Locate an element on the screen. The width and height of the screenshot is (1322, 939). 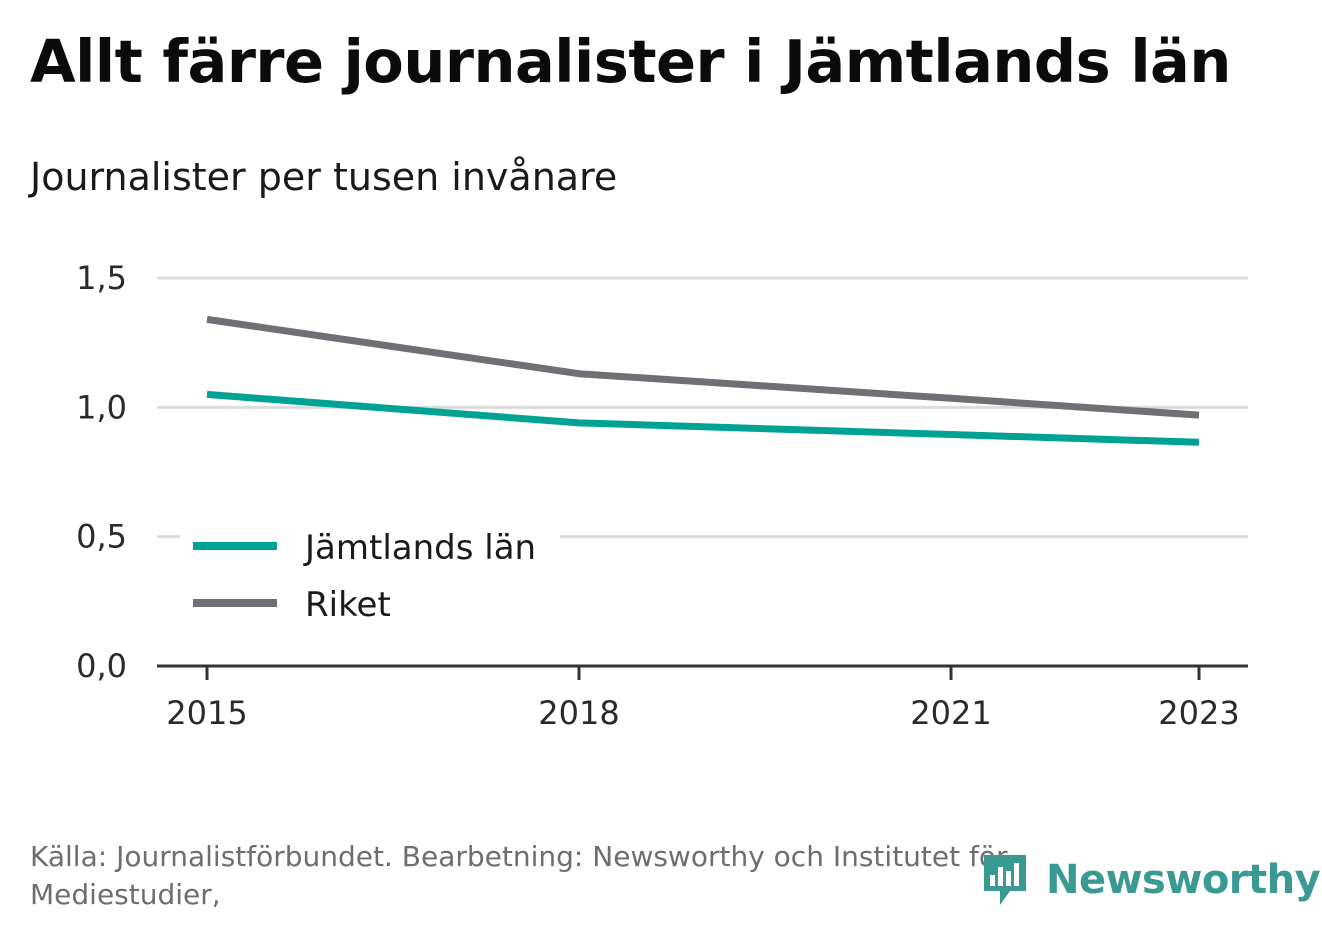
x-tick-label: 2018 is located at coordinates (578, 713).